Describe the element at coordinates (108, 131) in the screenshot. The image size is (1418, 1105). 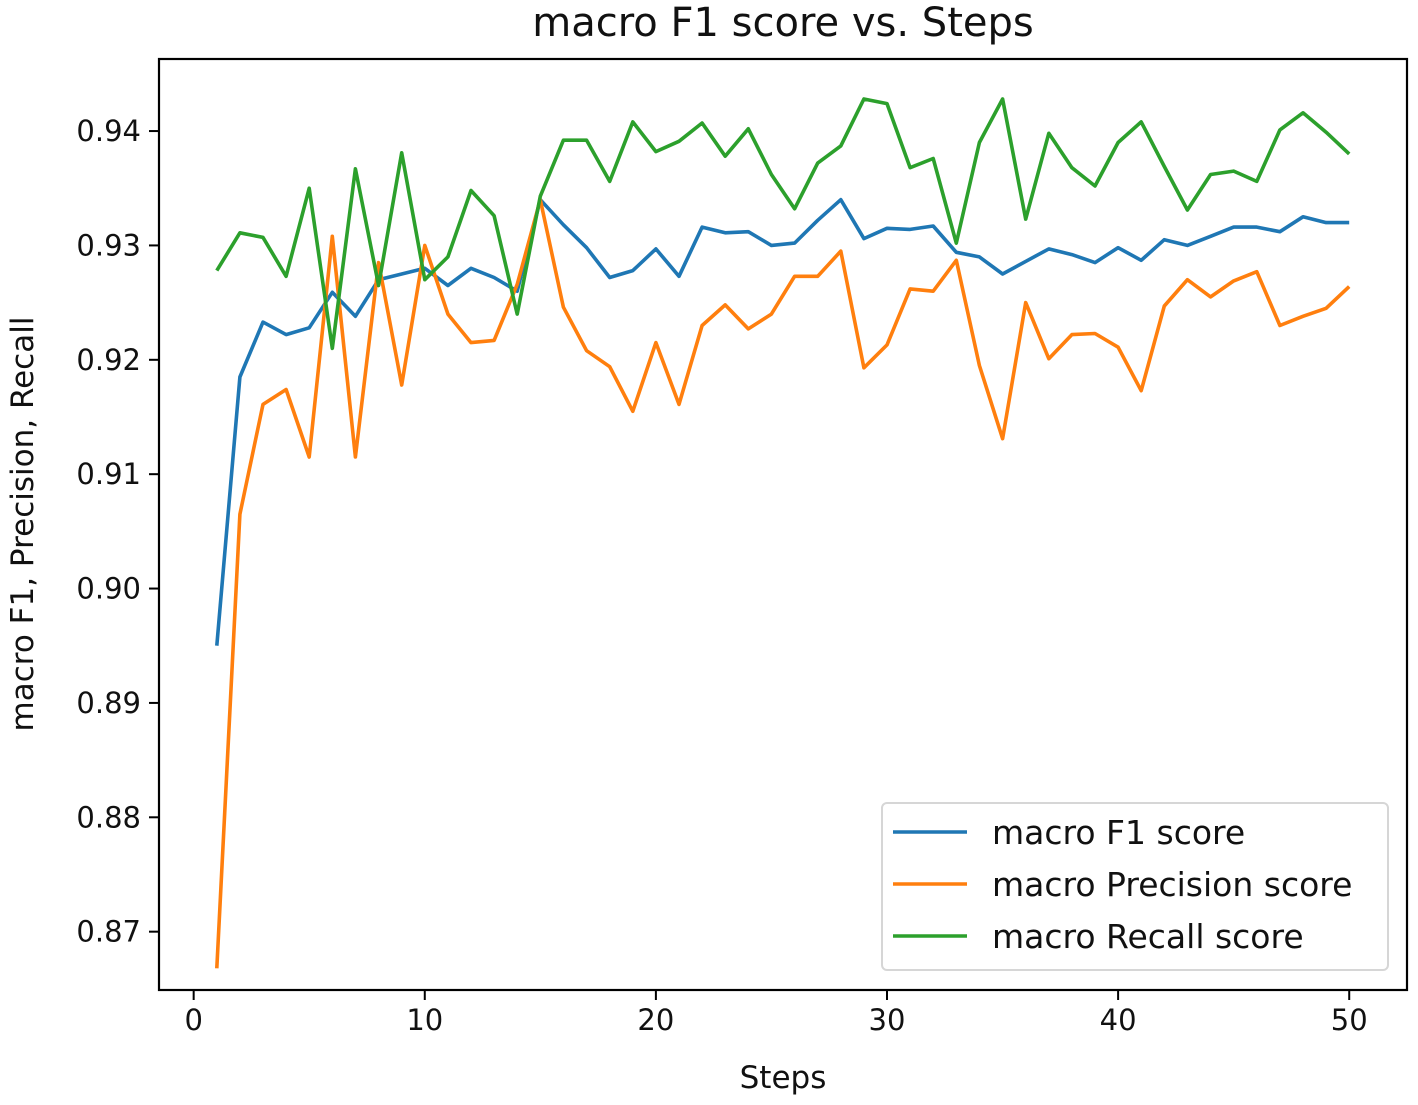
I see `y-tick-label: 0.94` at that location.